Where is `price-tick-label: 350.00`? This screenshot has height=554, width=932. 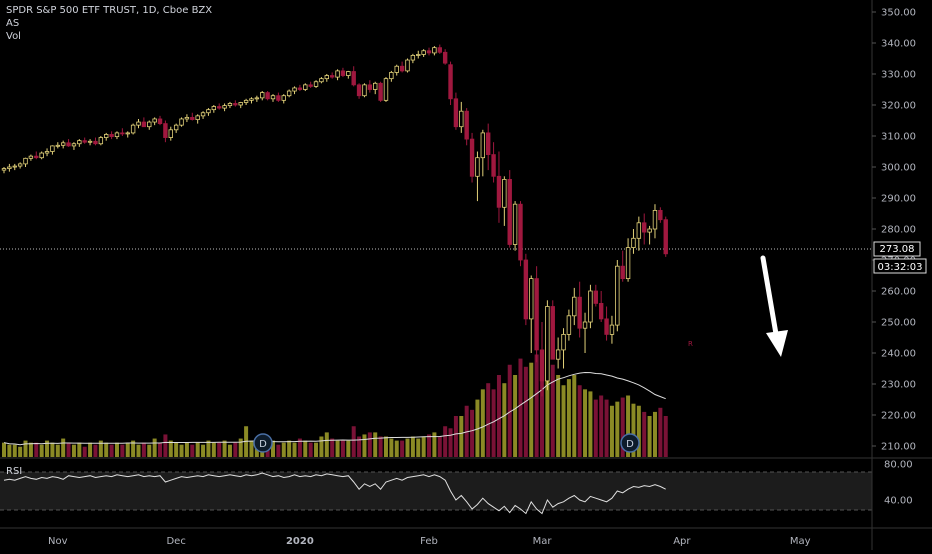 price-tick-label: 350.00 is located at coordinates (898, 13).